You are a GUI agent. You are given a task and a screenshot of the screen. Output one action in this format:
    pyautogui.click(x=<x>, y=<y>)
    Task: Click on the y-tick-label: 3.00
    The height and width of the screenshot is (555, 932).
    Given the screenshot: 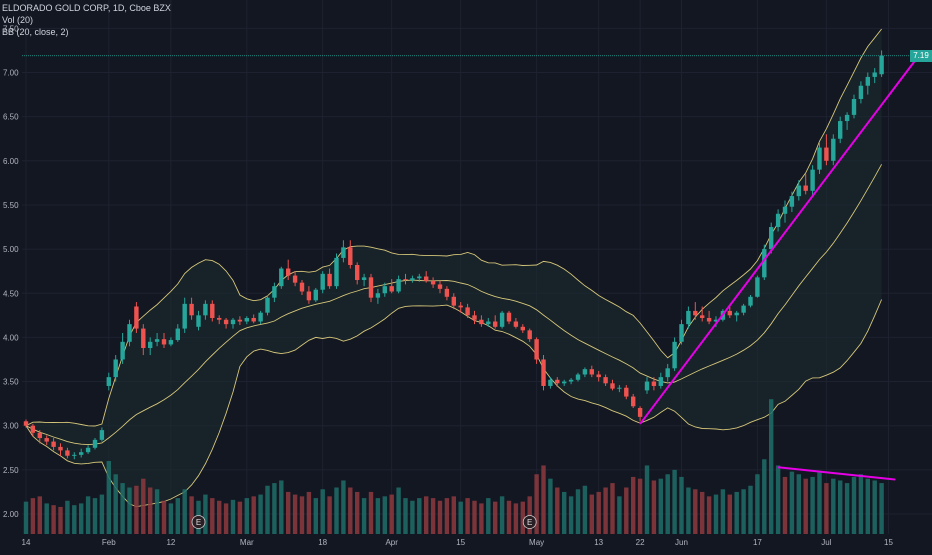 What is the action you would take?
    pyautogui.click(x=11, y=426)
    